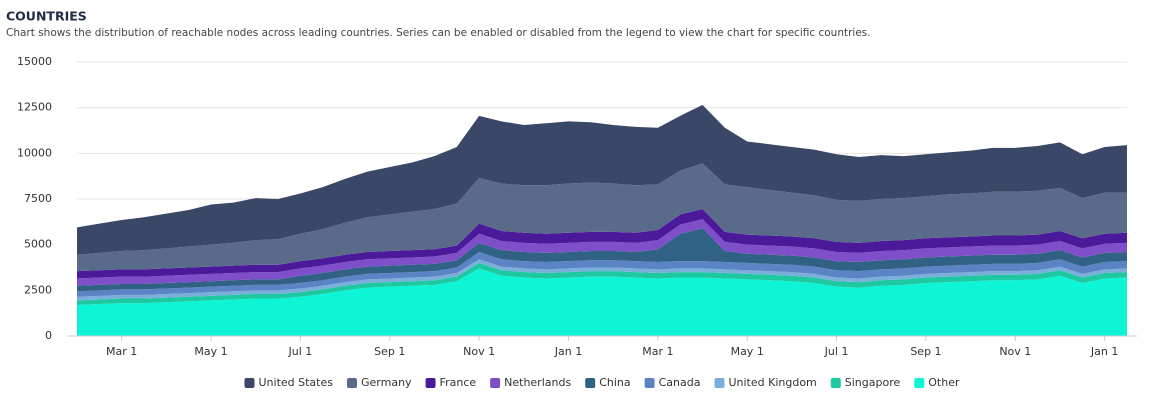 This screenshot has width=1156, height=413. What do you see at coordinates (873, 382) in the screenshot?
I see `legend-label: Singapore` at bounding box center [873, 382].